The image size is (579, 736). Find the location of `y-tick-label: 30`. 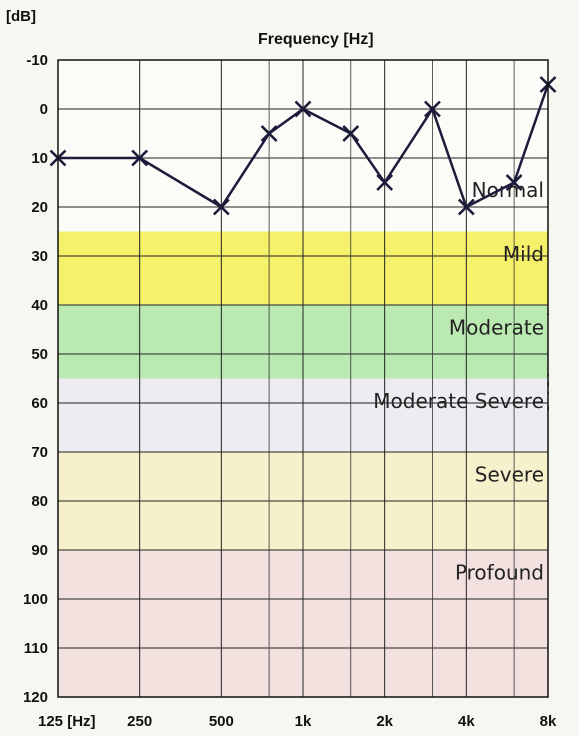

y-tick-label: 30 is located at coordinates (39, 256).